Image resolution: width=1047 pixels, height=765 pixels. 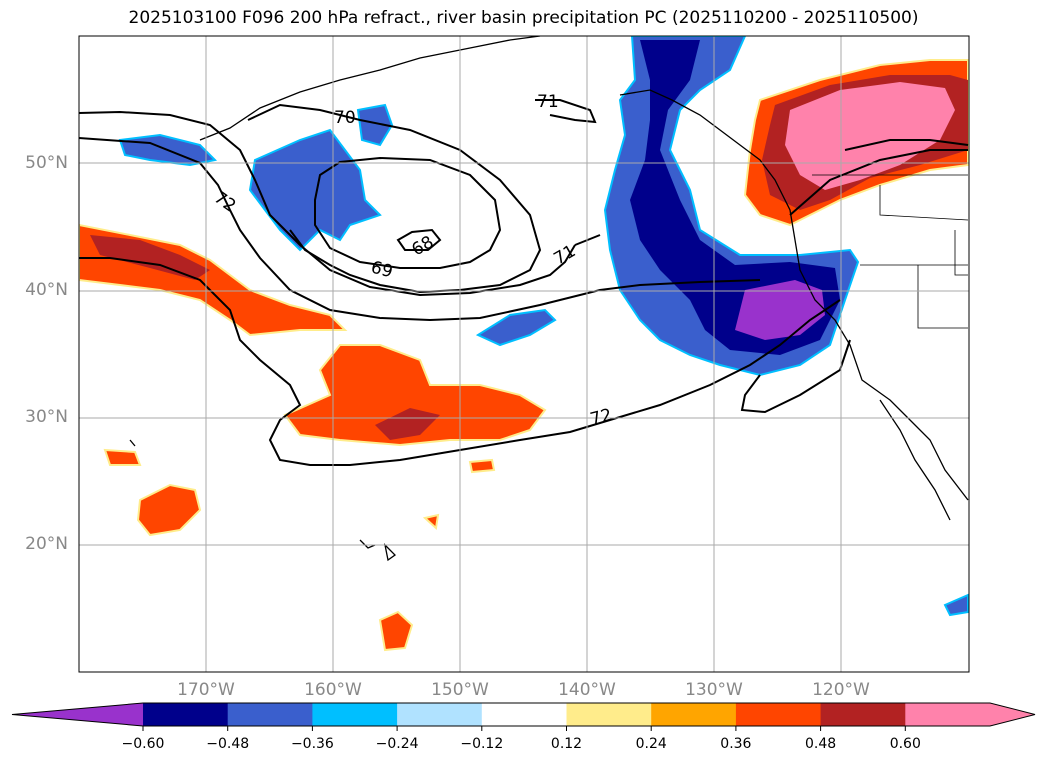 I want to click on colorbar-tick-label: 0.24, so click(x=651, y=744).